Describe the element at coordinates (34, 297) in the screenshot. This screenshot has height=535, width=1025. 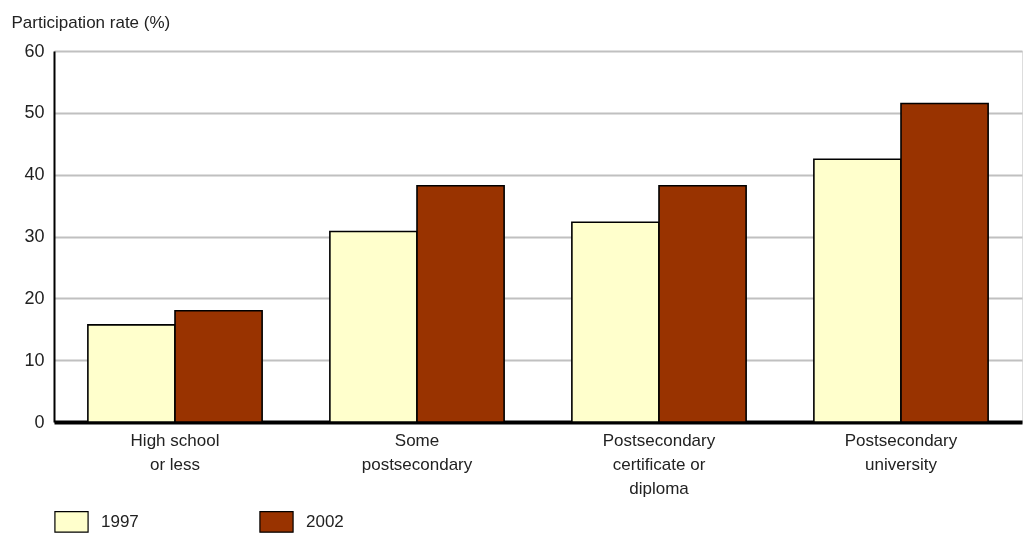
I see `y-tick-label: 20` at that location.